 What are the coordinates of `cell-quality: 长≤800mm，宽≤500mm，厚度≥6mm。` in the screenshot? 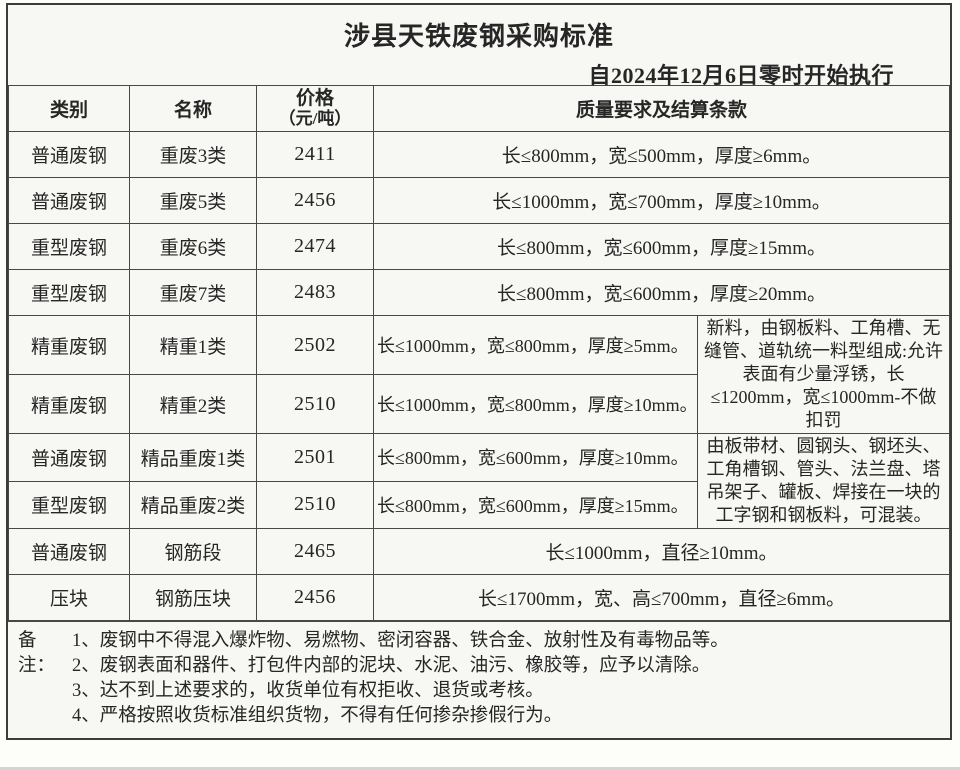 It's located at (661, 154).